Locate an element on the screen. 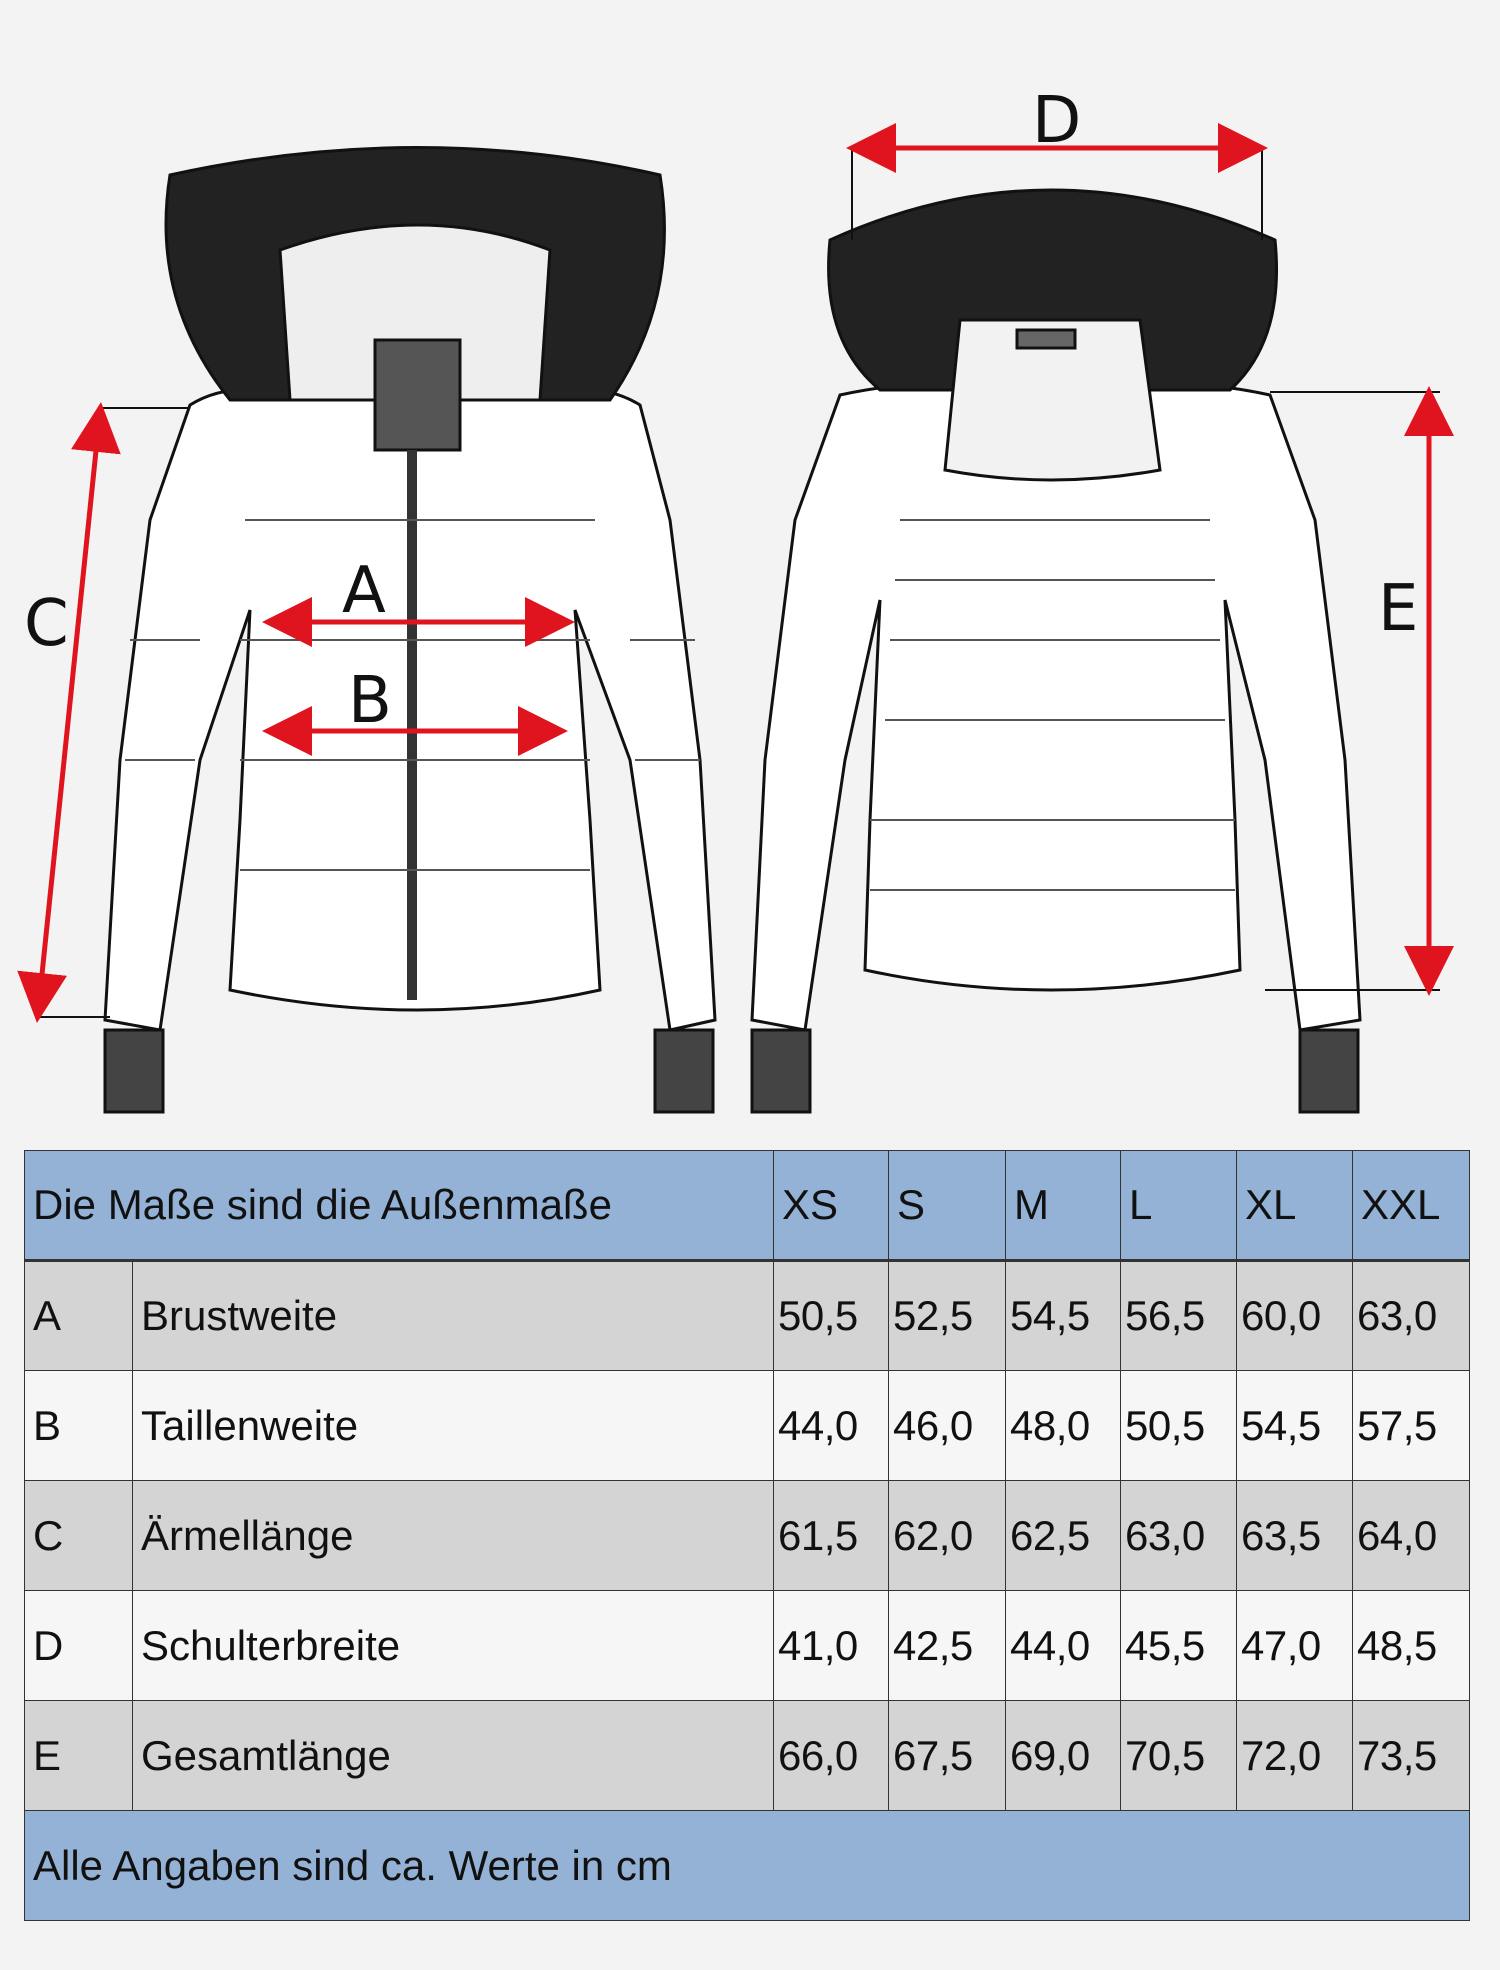 This screenshot has width=1500, height=1970. table-row: A Brustweite 50,5 52,5 54,5 56,5 60,0 63,0 is located at coordinates (747, 1315).